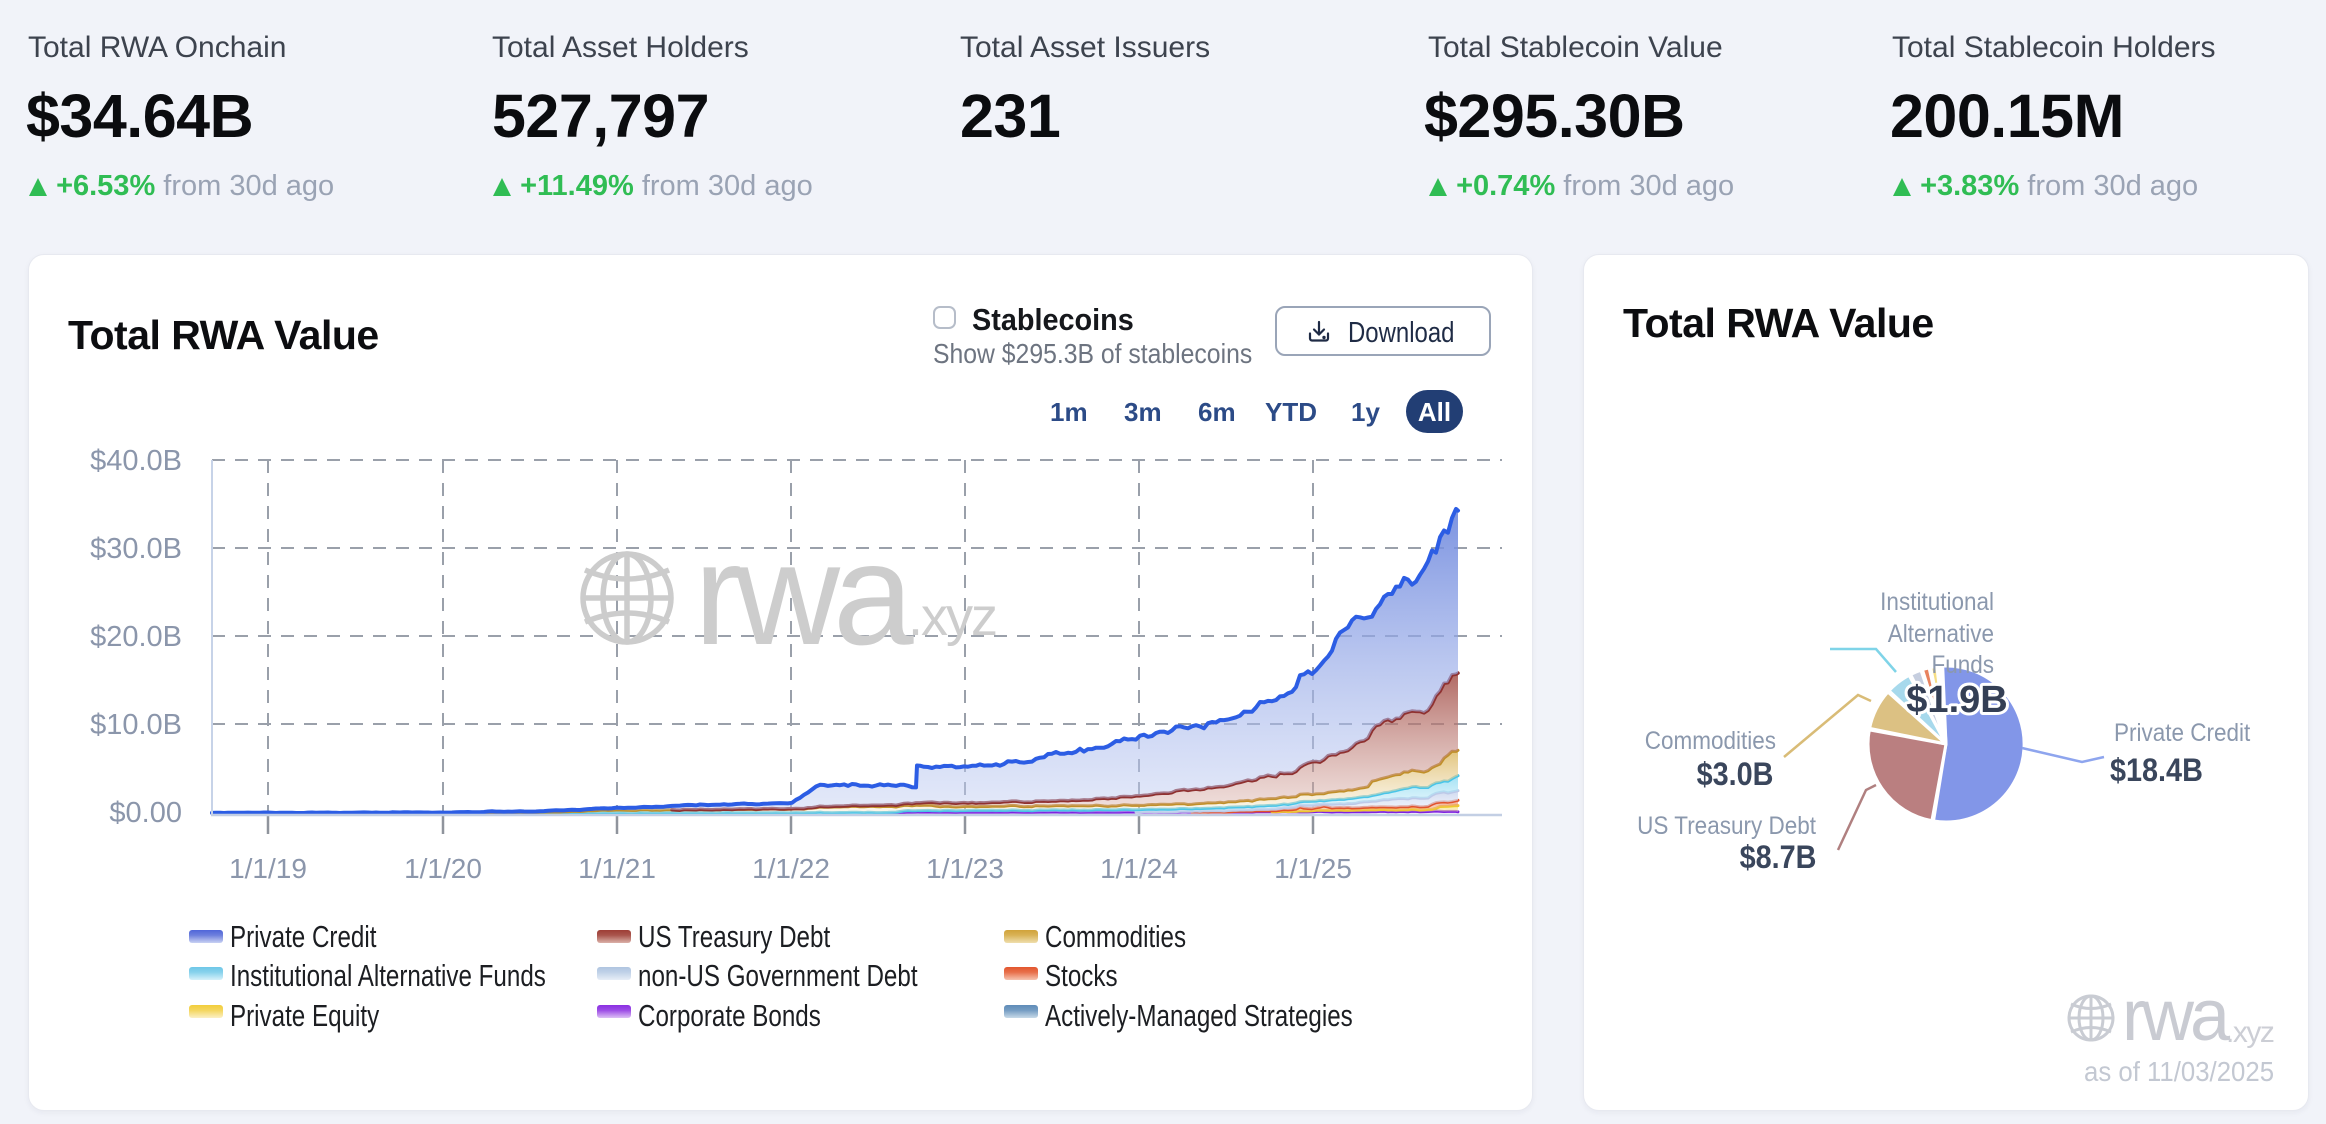 The image size is (2326, 1124). What do you see at coordinates (804, 594) in the screenshot?
I see `svg-text: rwa` at bounding box center [804, 594].